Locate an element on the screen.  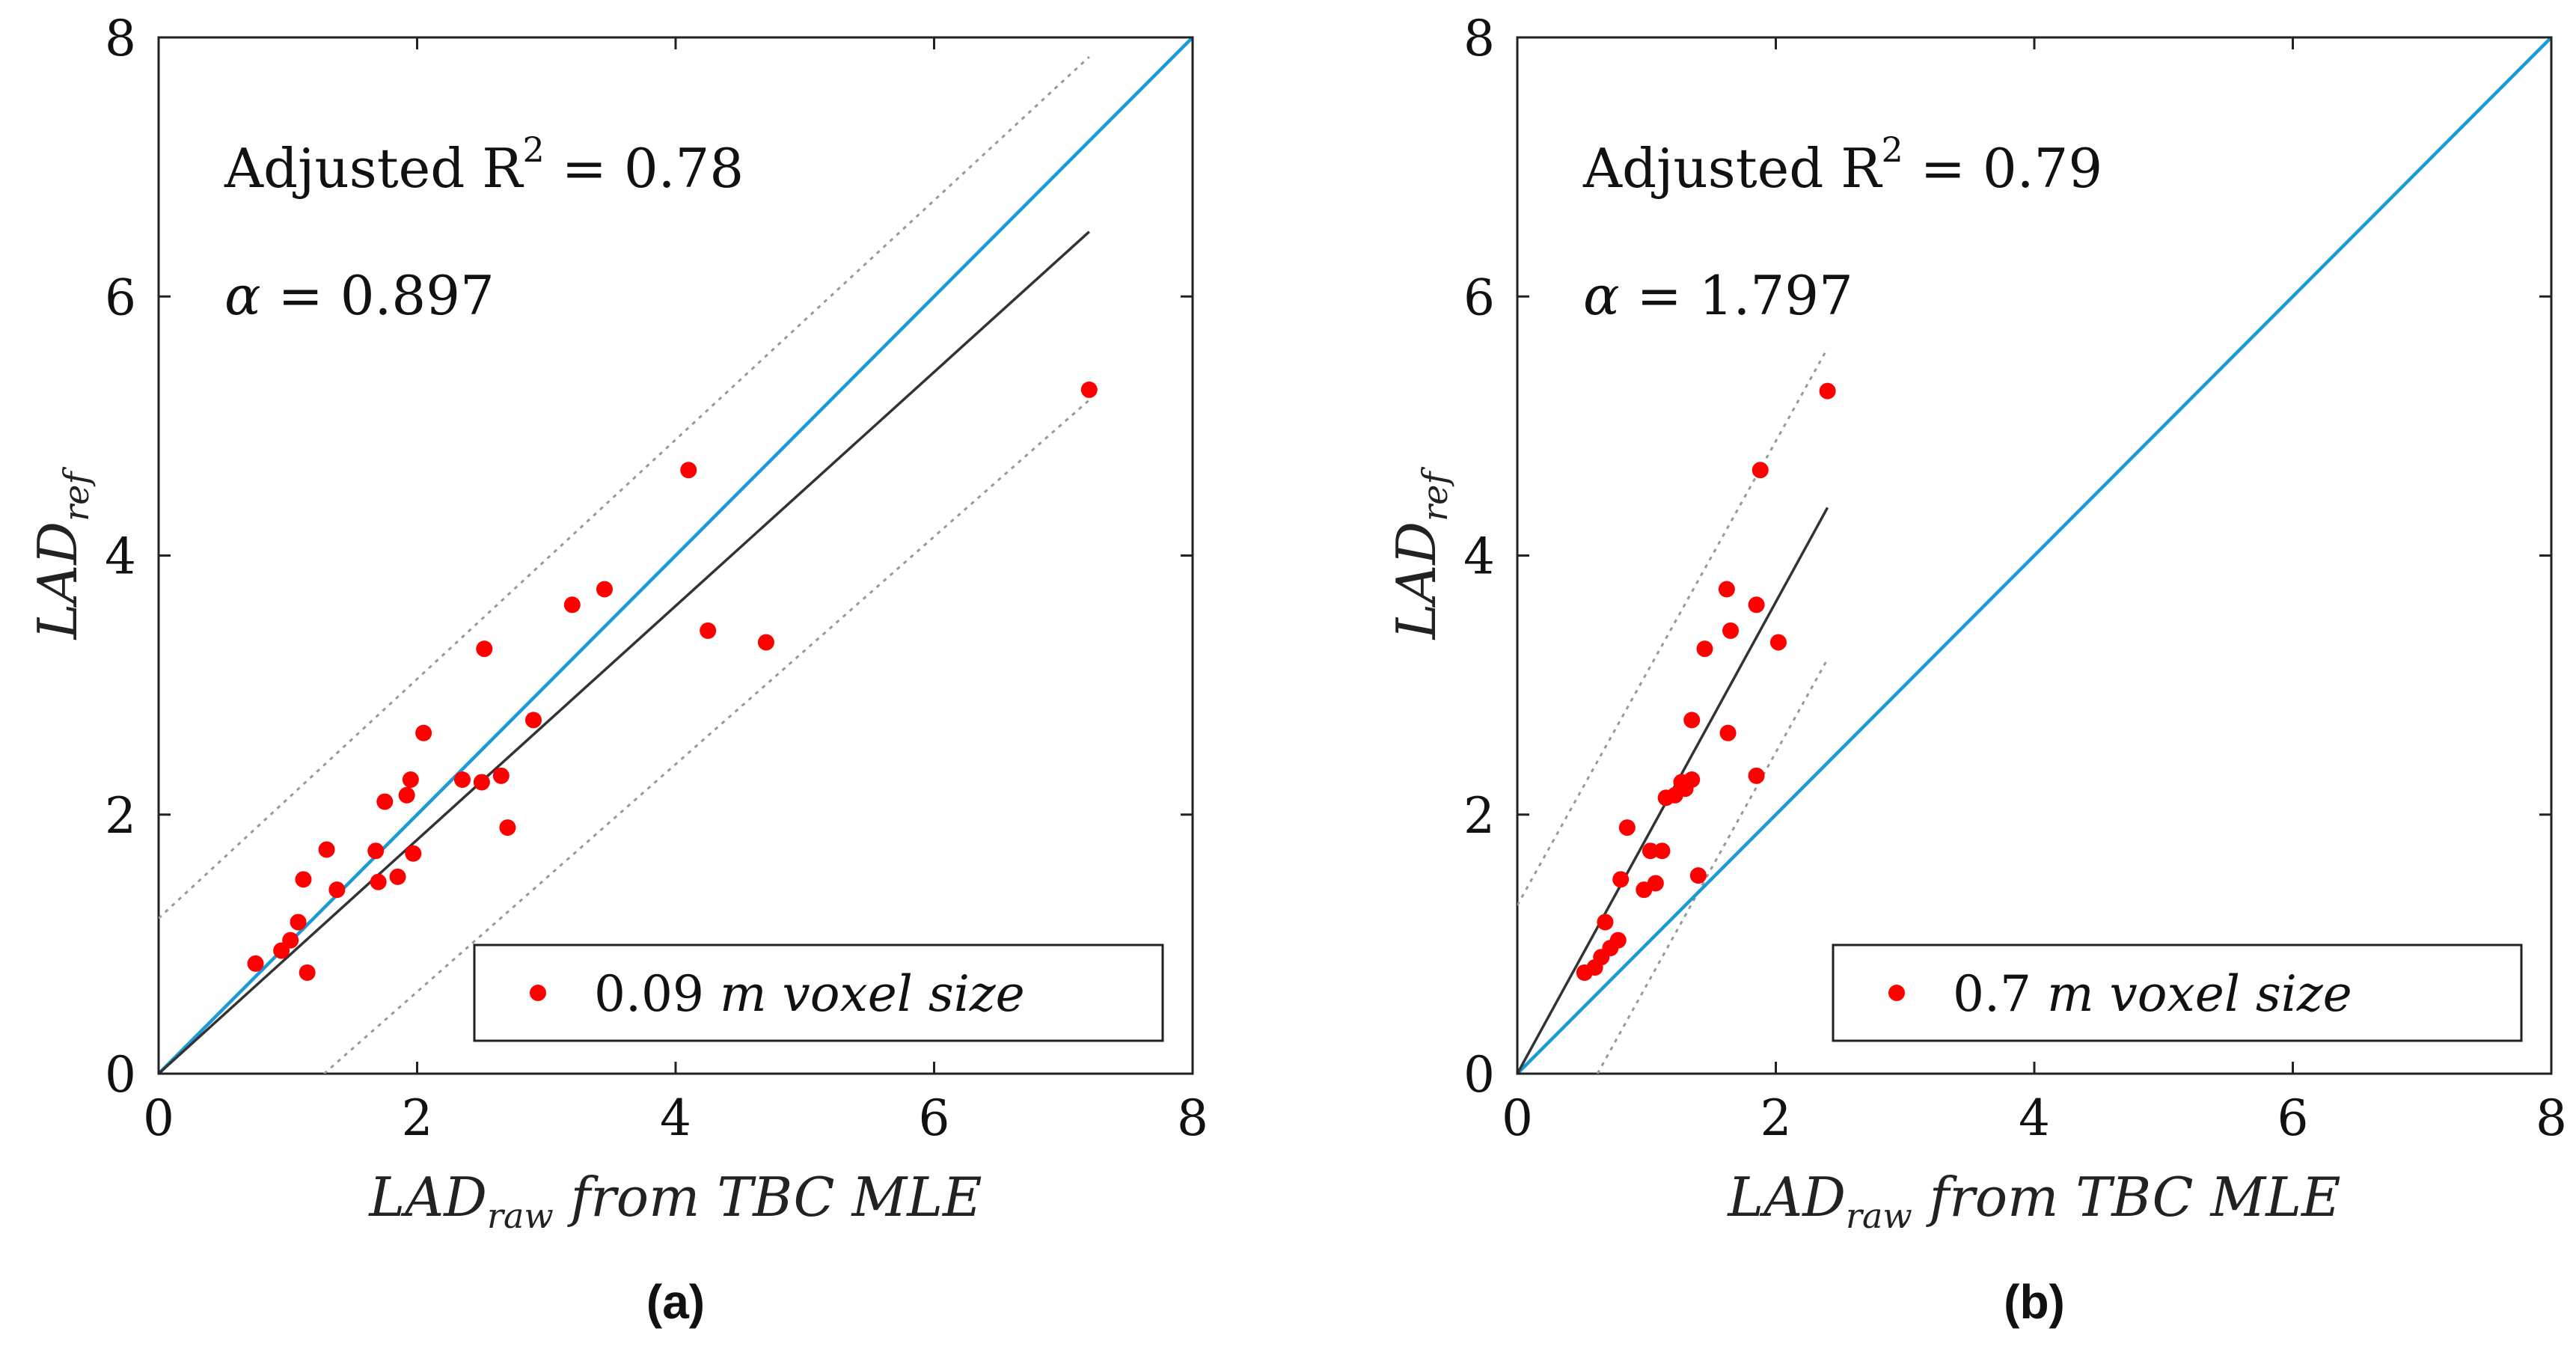
lower-prediction-bound is located at coordinates (1713, 866).